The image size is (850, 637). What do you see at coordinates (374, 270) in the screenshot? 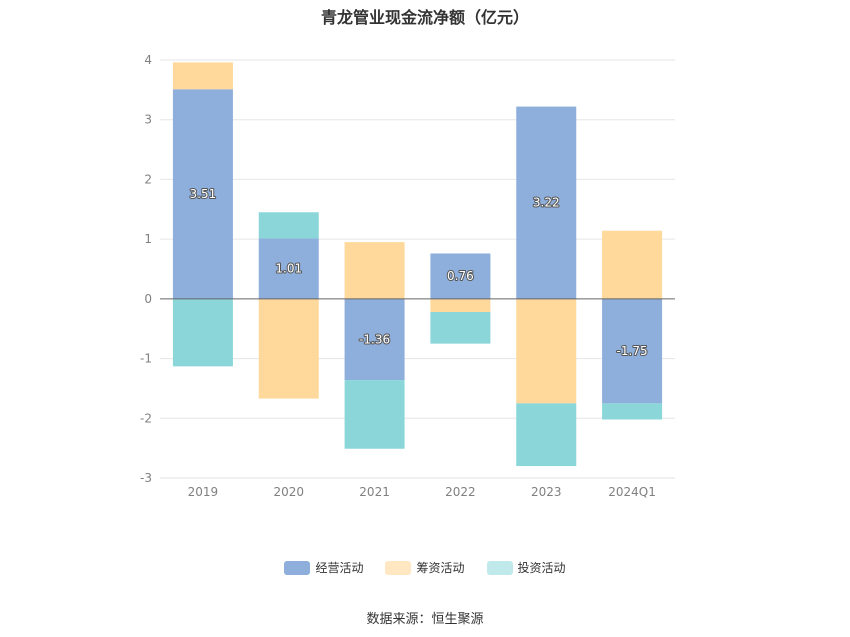
I see `bar-financing-2021` at bounding box center [374, 270].